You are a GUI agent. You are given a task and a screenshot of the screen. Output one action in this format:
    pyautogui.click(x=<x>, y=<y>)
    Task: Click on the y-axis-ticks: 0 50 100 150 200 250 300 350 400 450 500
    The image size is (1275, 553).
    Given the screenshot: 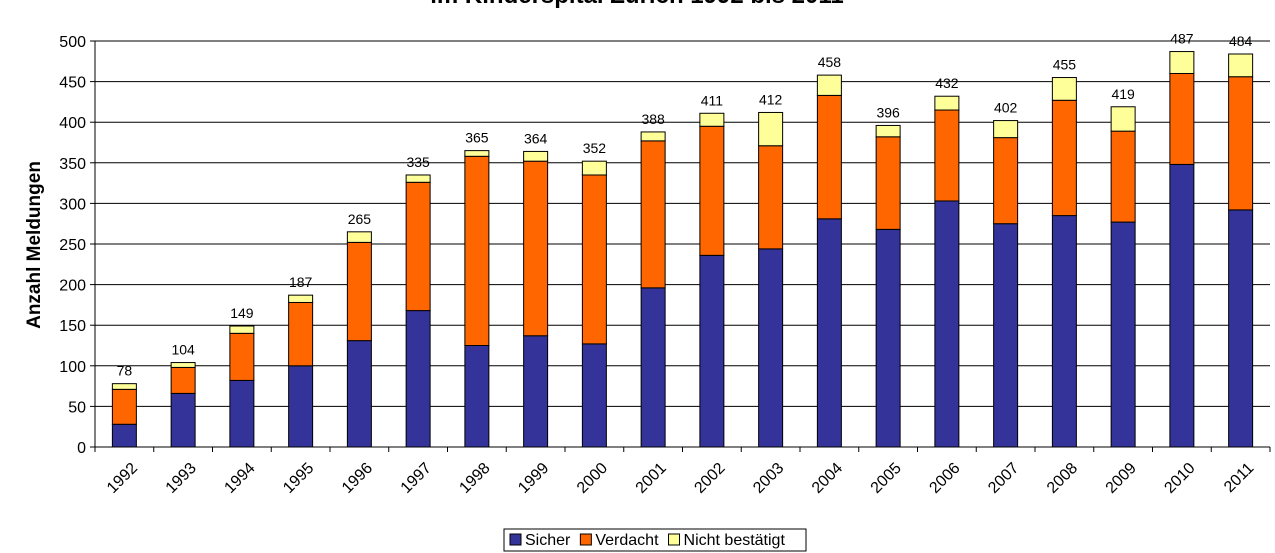 What is the action you would take?
    pyautogui.click(x=77, y=245)
    